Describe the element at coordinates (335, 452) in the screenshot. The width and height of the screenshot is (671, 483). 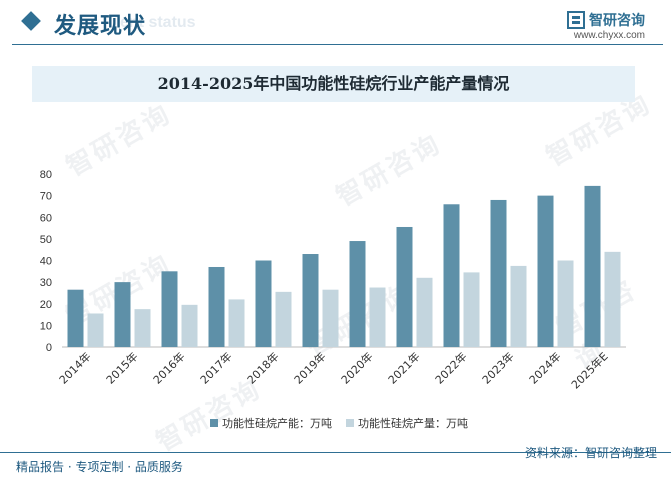
I see `footer-divider` at that location.